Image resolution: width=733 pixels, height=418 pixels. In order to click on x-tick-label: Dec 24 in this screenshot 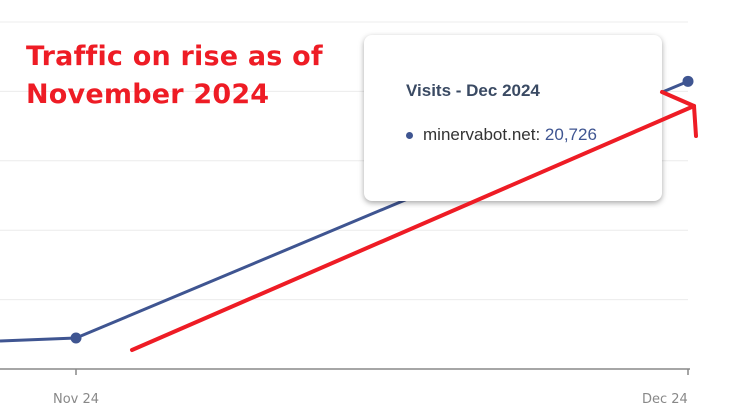, I will do `click(665, 399)`.